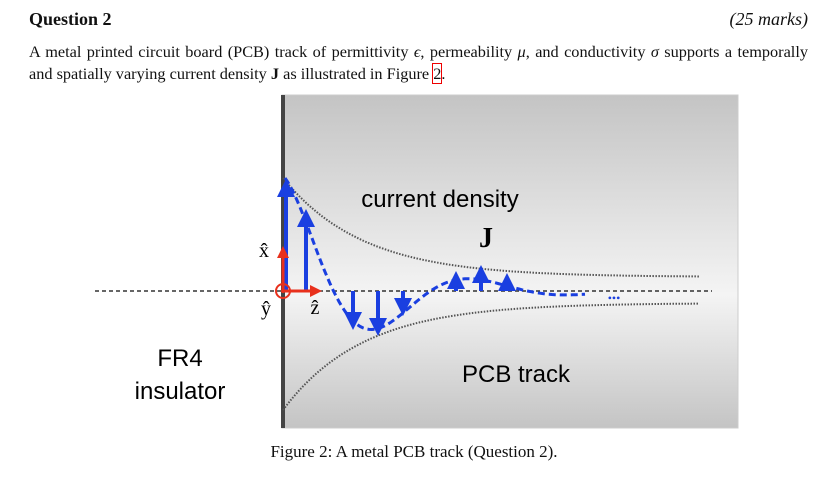  Describe the element at coordinates (70, 19) in the screenshot. I see `question-title: Question 2` at that location.